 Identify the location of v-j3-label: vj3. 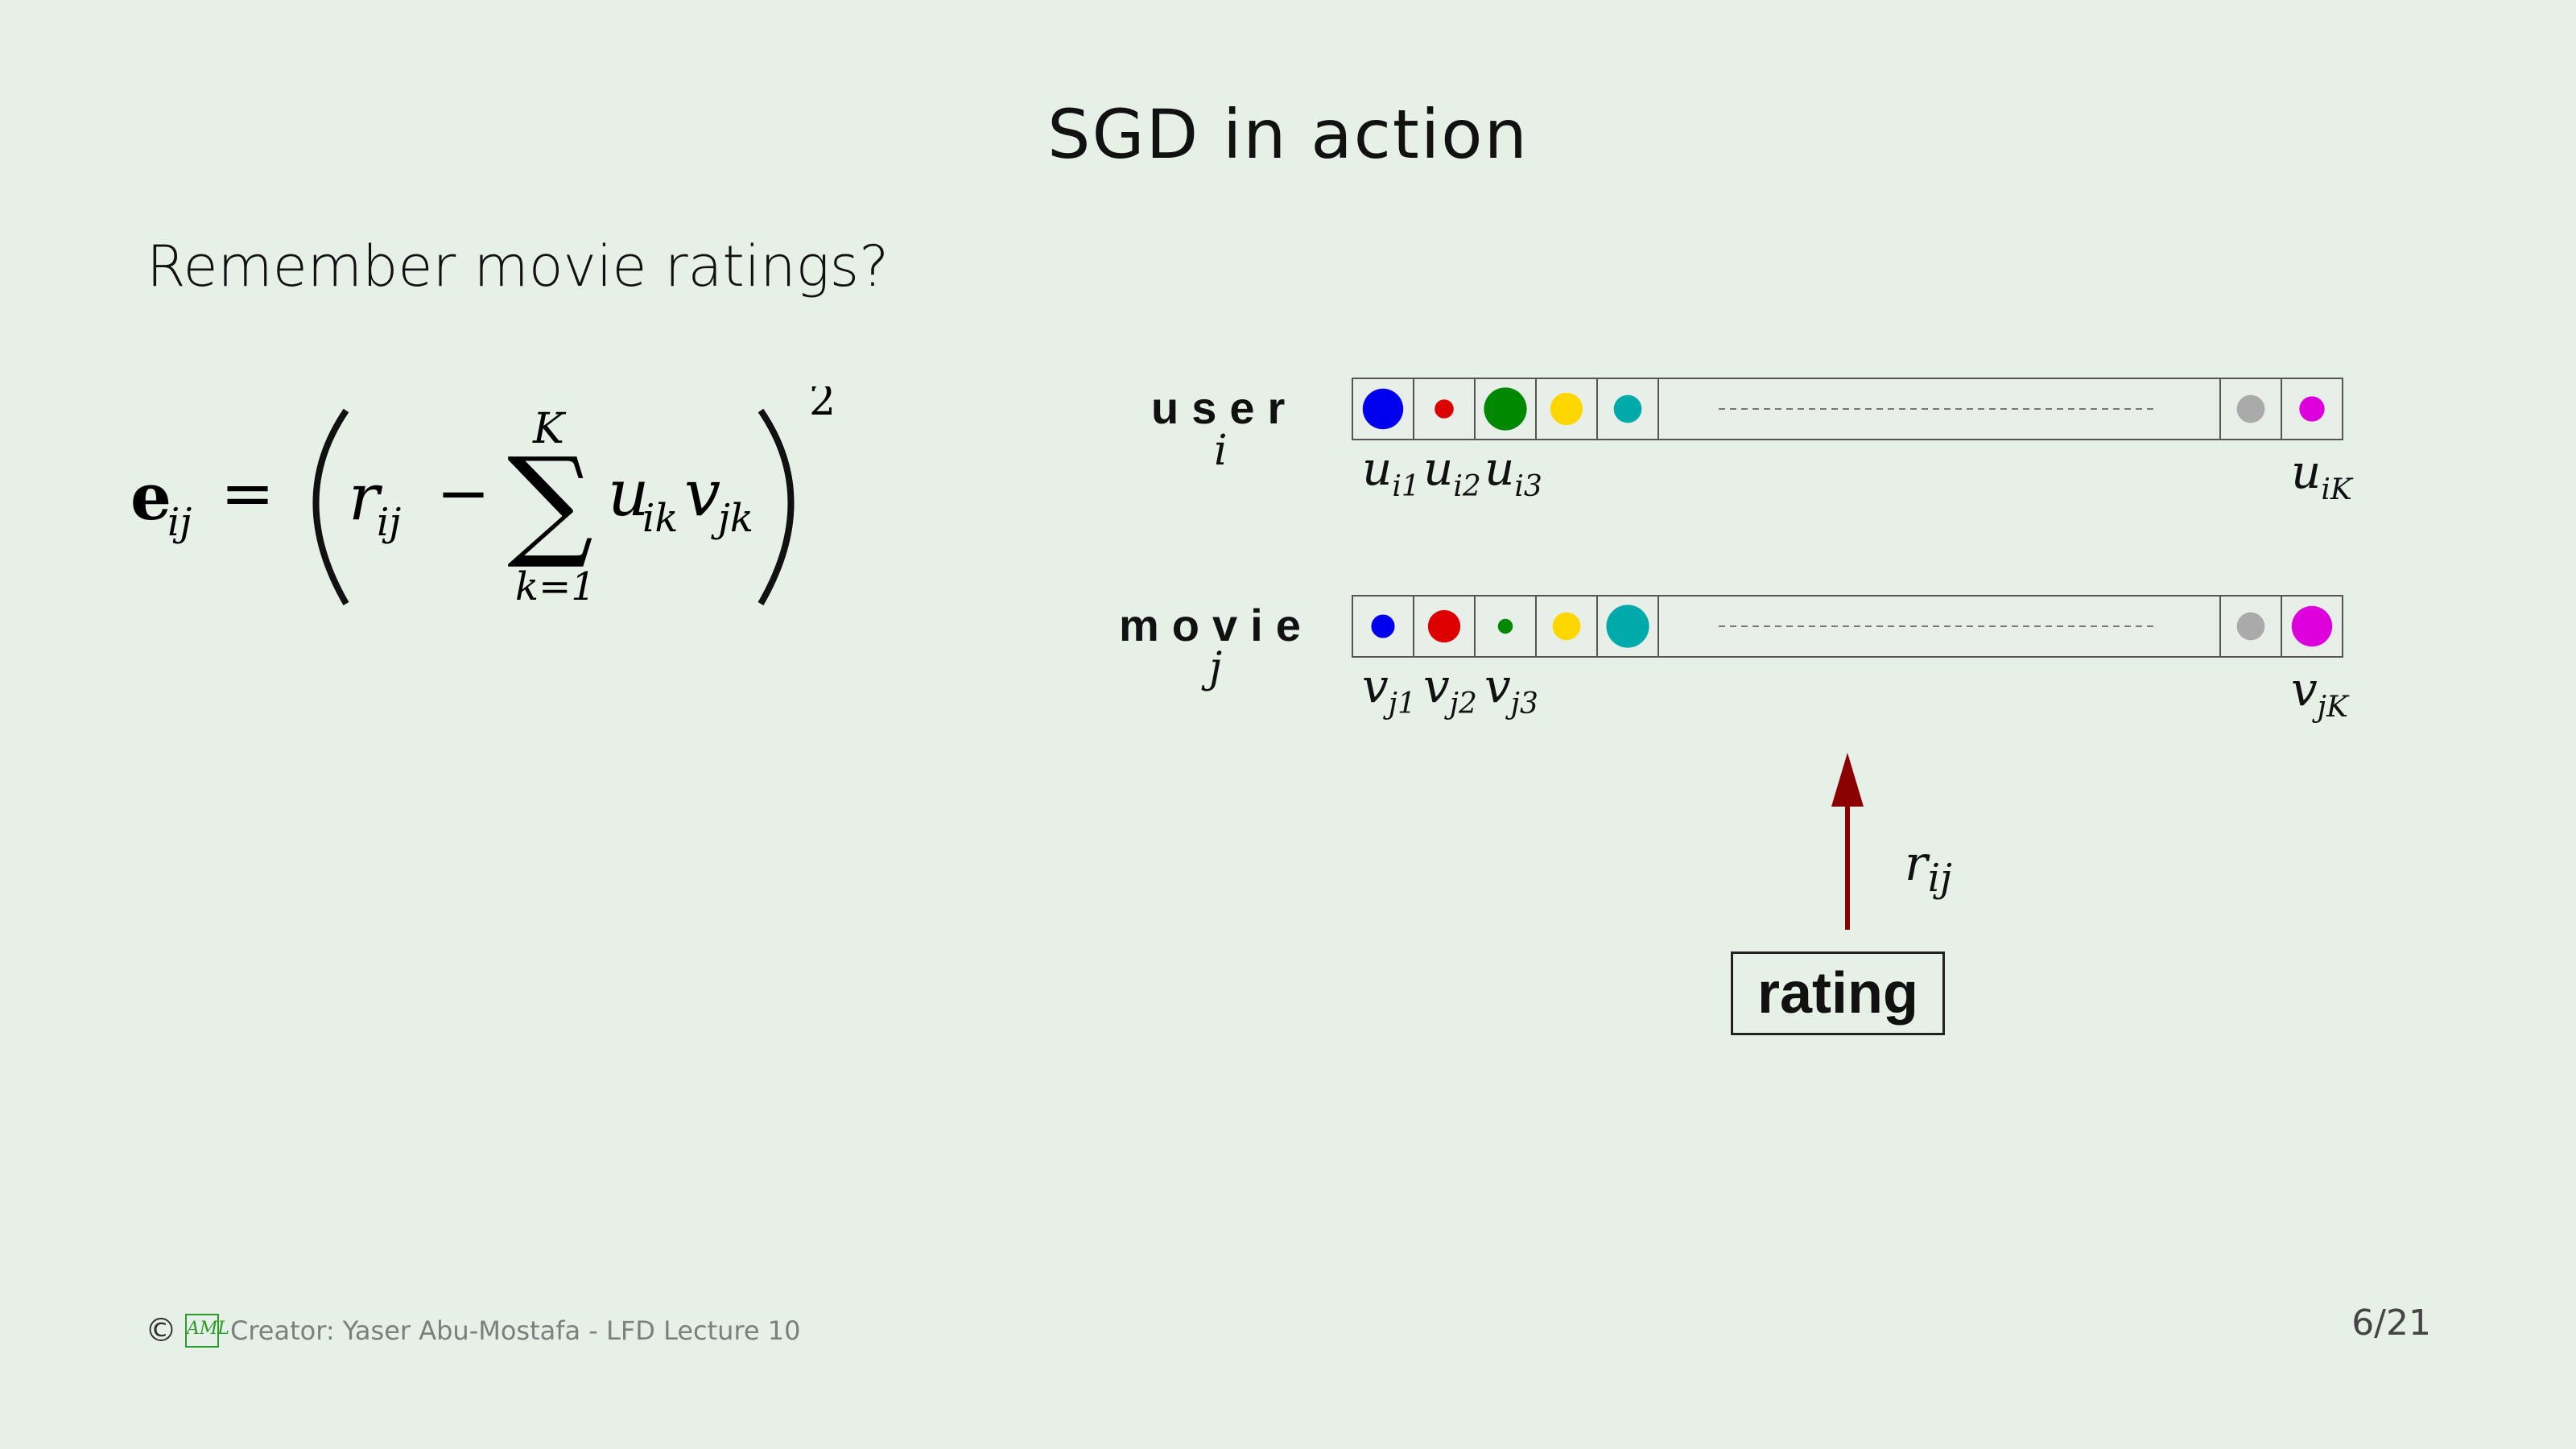
(1511, 689).